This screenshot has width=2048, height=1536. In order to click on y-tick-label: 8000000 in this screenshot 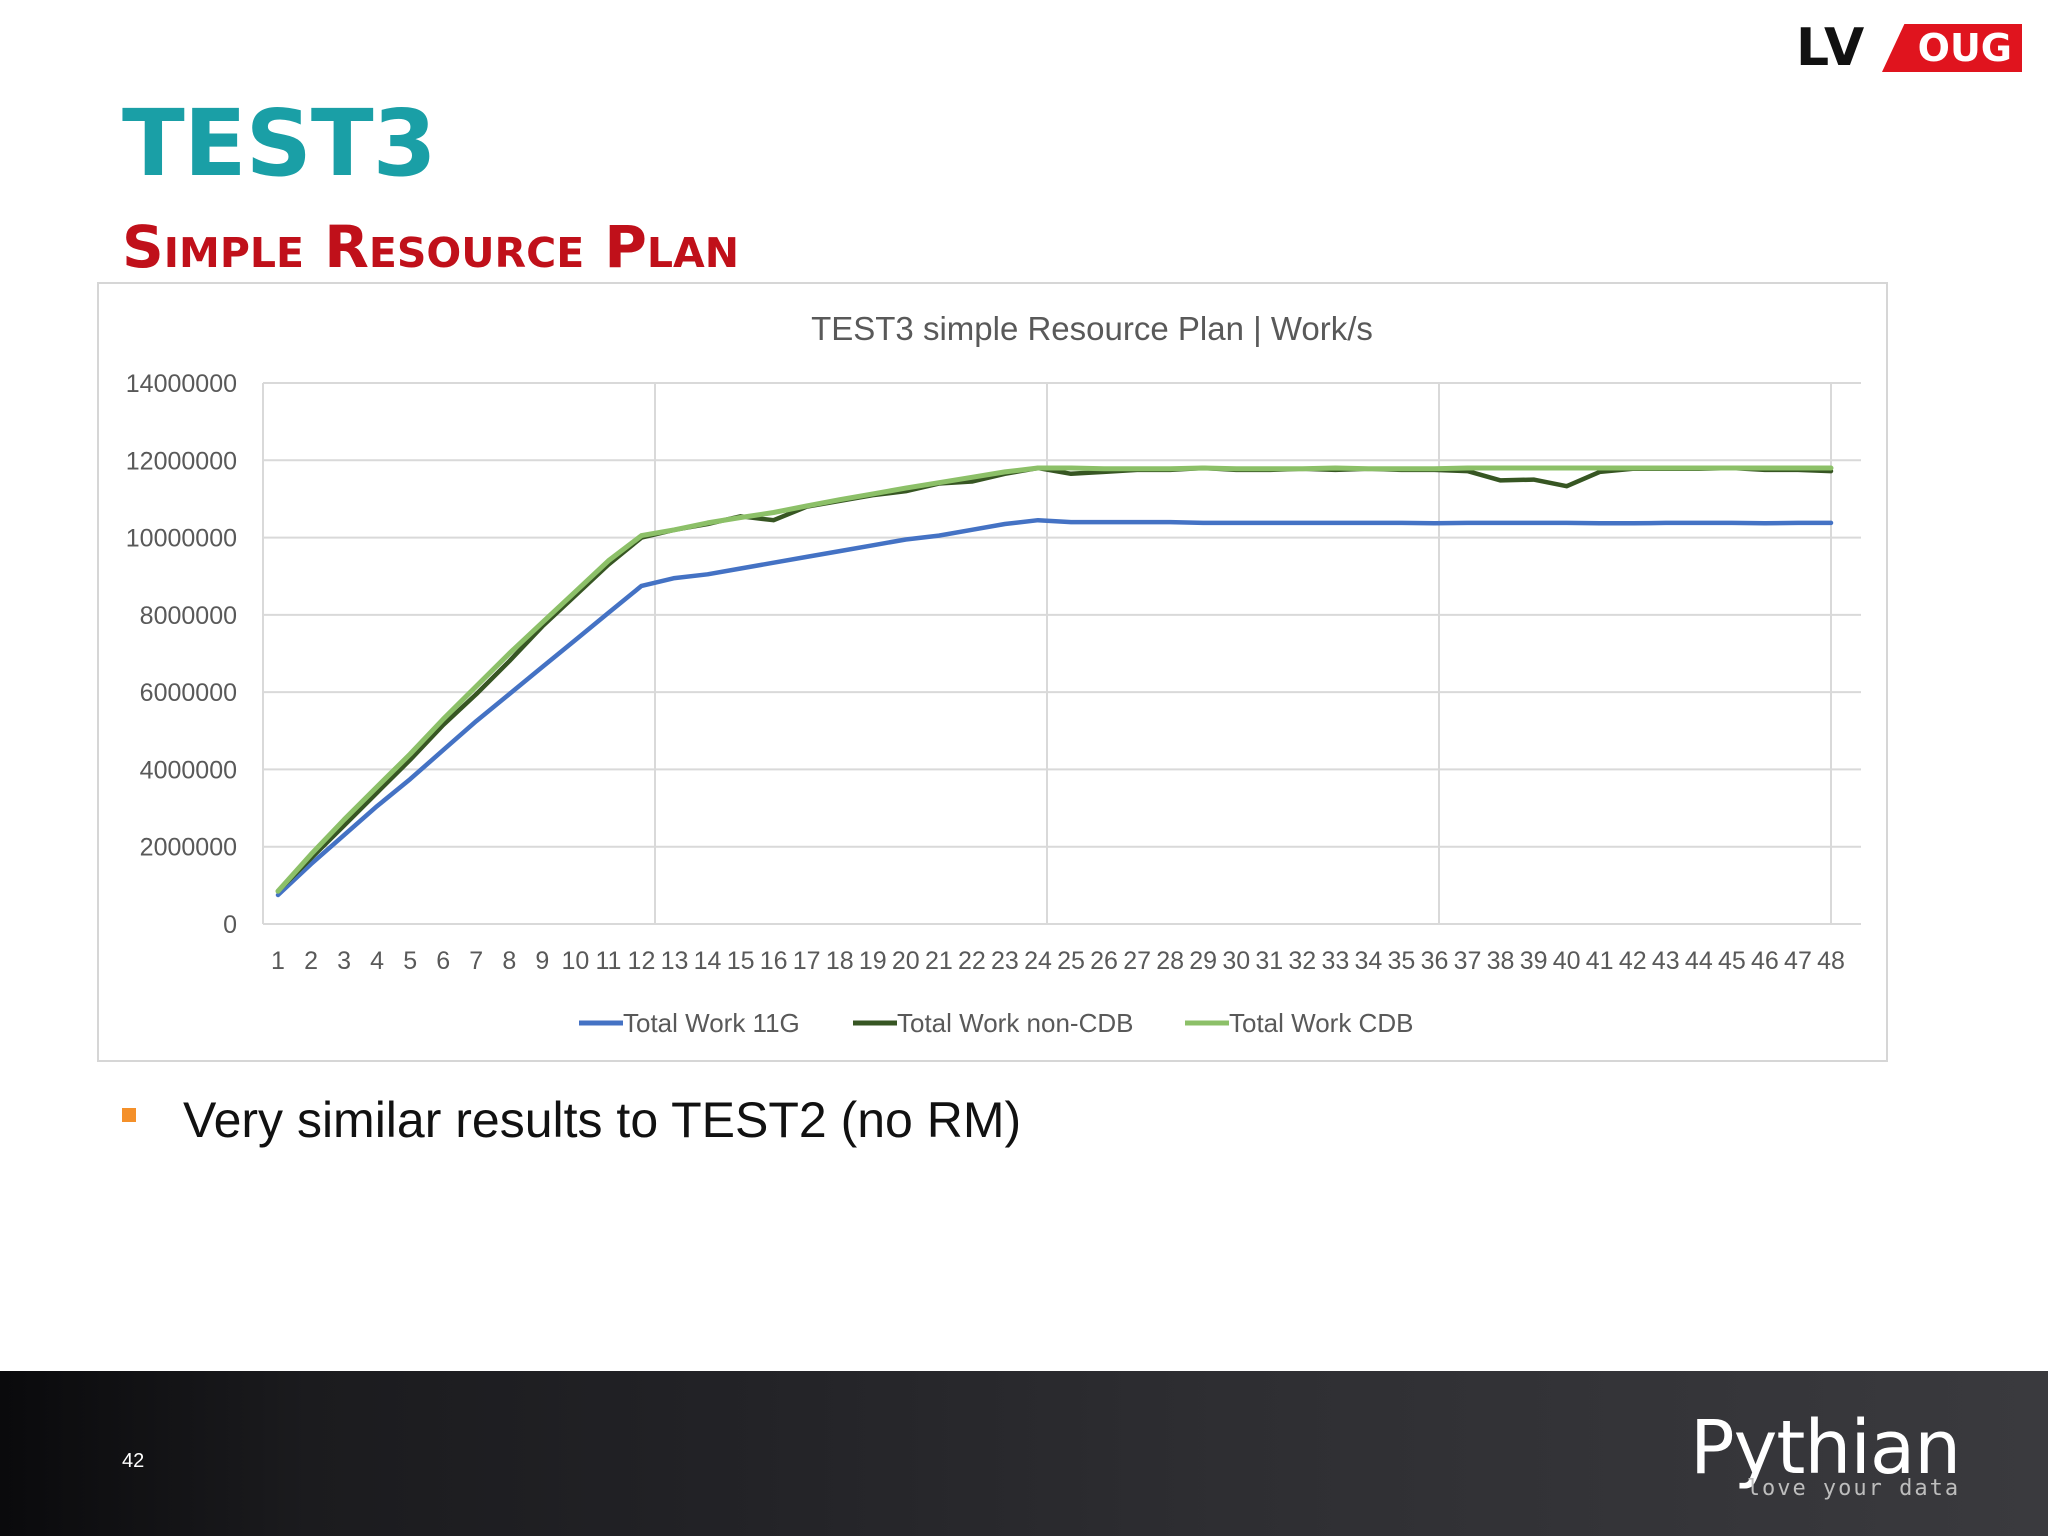, I will do `click(188, 616)`.